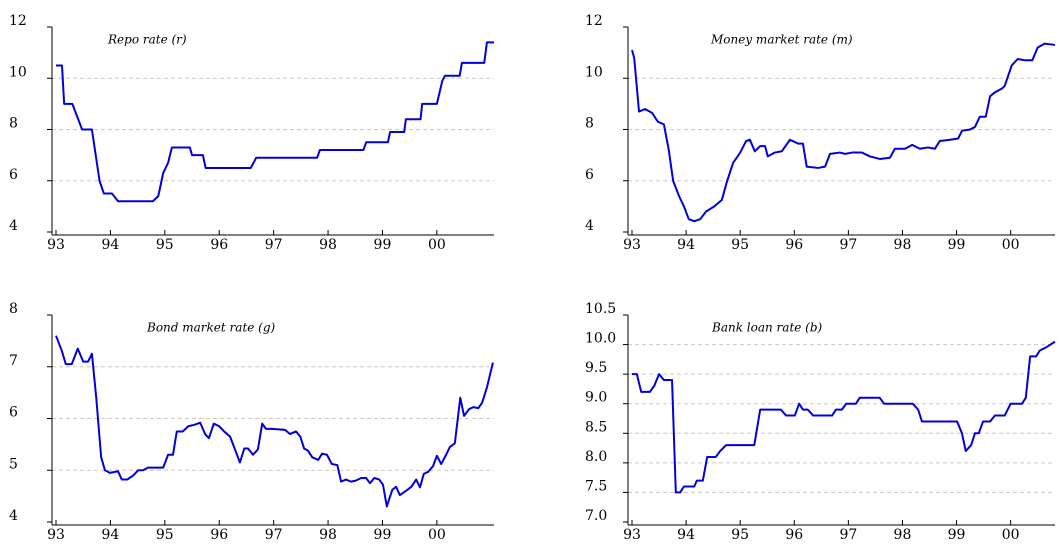  What do you see at coordinates (13, 361) in the screenshot?
I see `y-tick-label: 7` at bounding box center [13, 361].